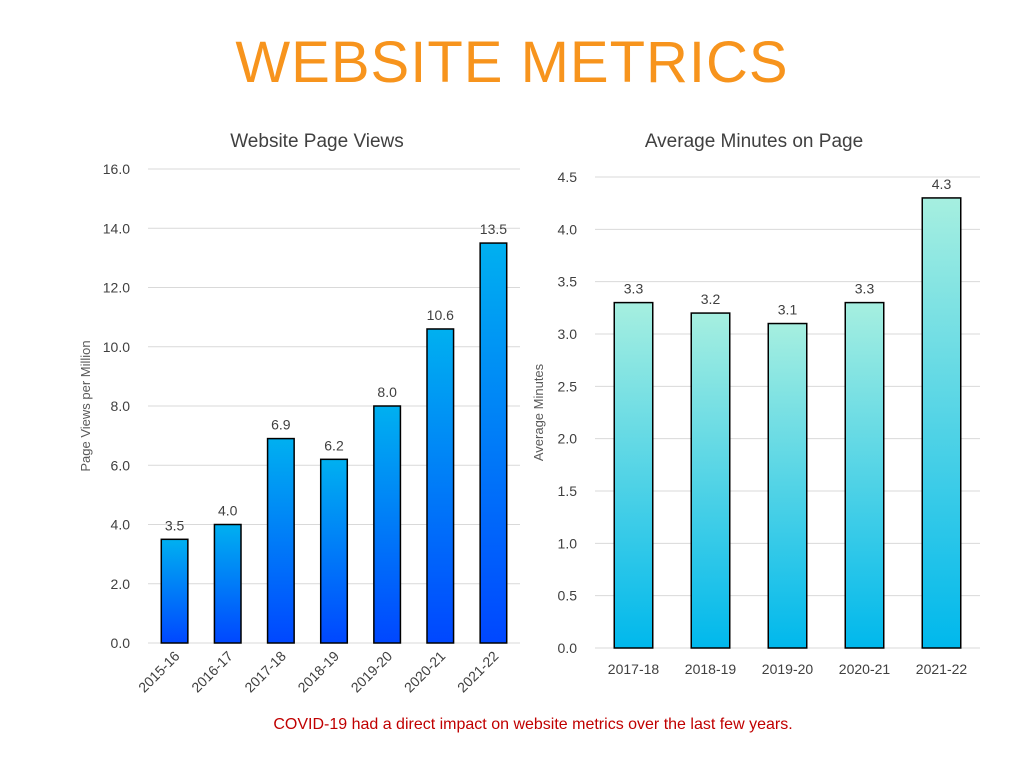 The image size is (1024, 768). What do you see at coordinates (568, 491) in the screenshot?
I see `y-tick-label: 1.5` at bounding box center [568, 491].